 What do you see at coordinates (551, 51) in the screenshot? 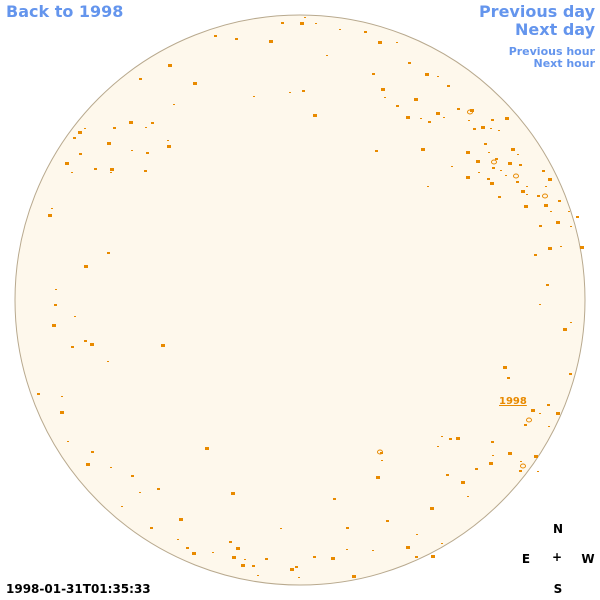
I see `previous-hour-link: Previous hour` at bounding box center [551, 51].